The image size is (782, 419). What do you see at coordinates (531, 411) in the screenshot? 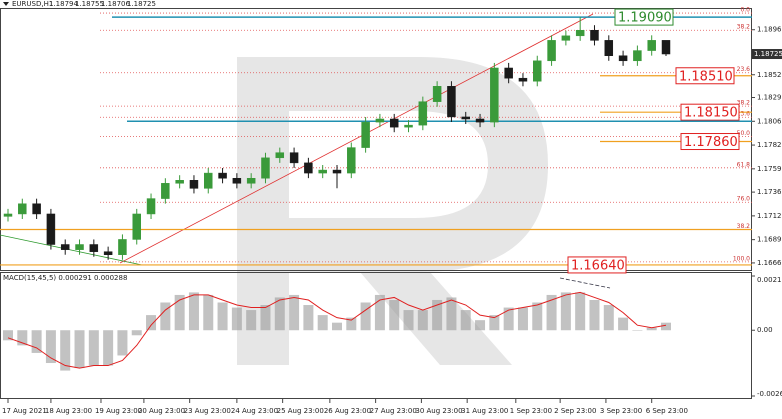
I see `x-tick-label: 1 Sep 23:00` at bounding box center [531, 411].